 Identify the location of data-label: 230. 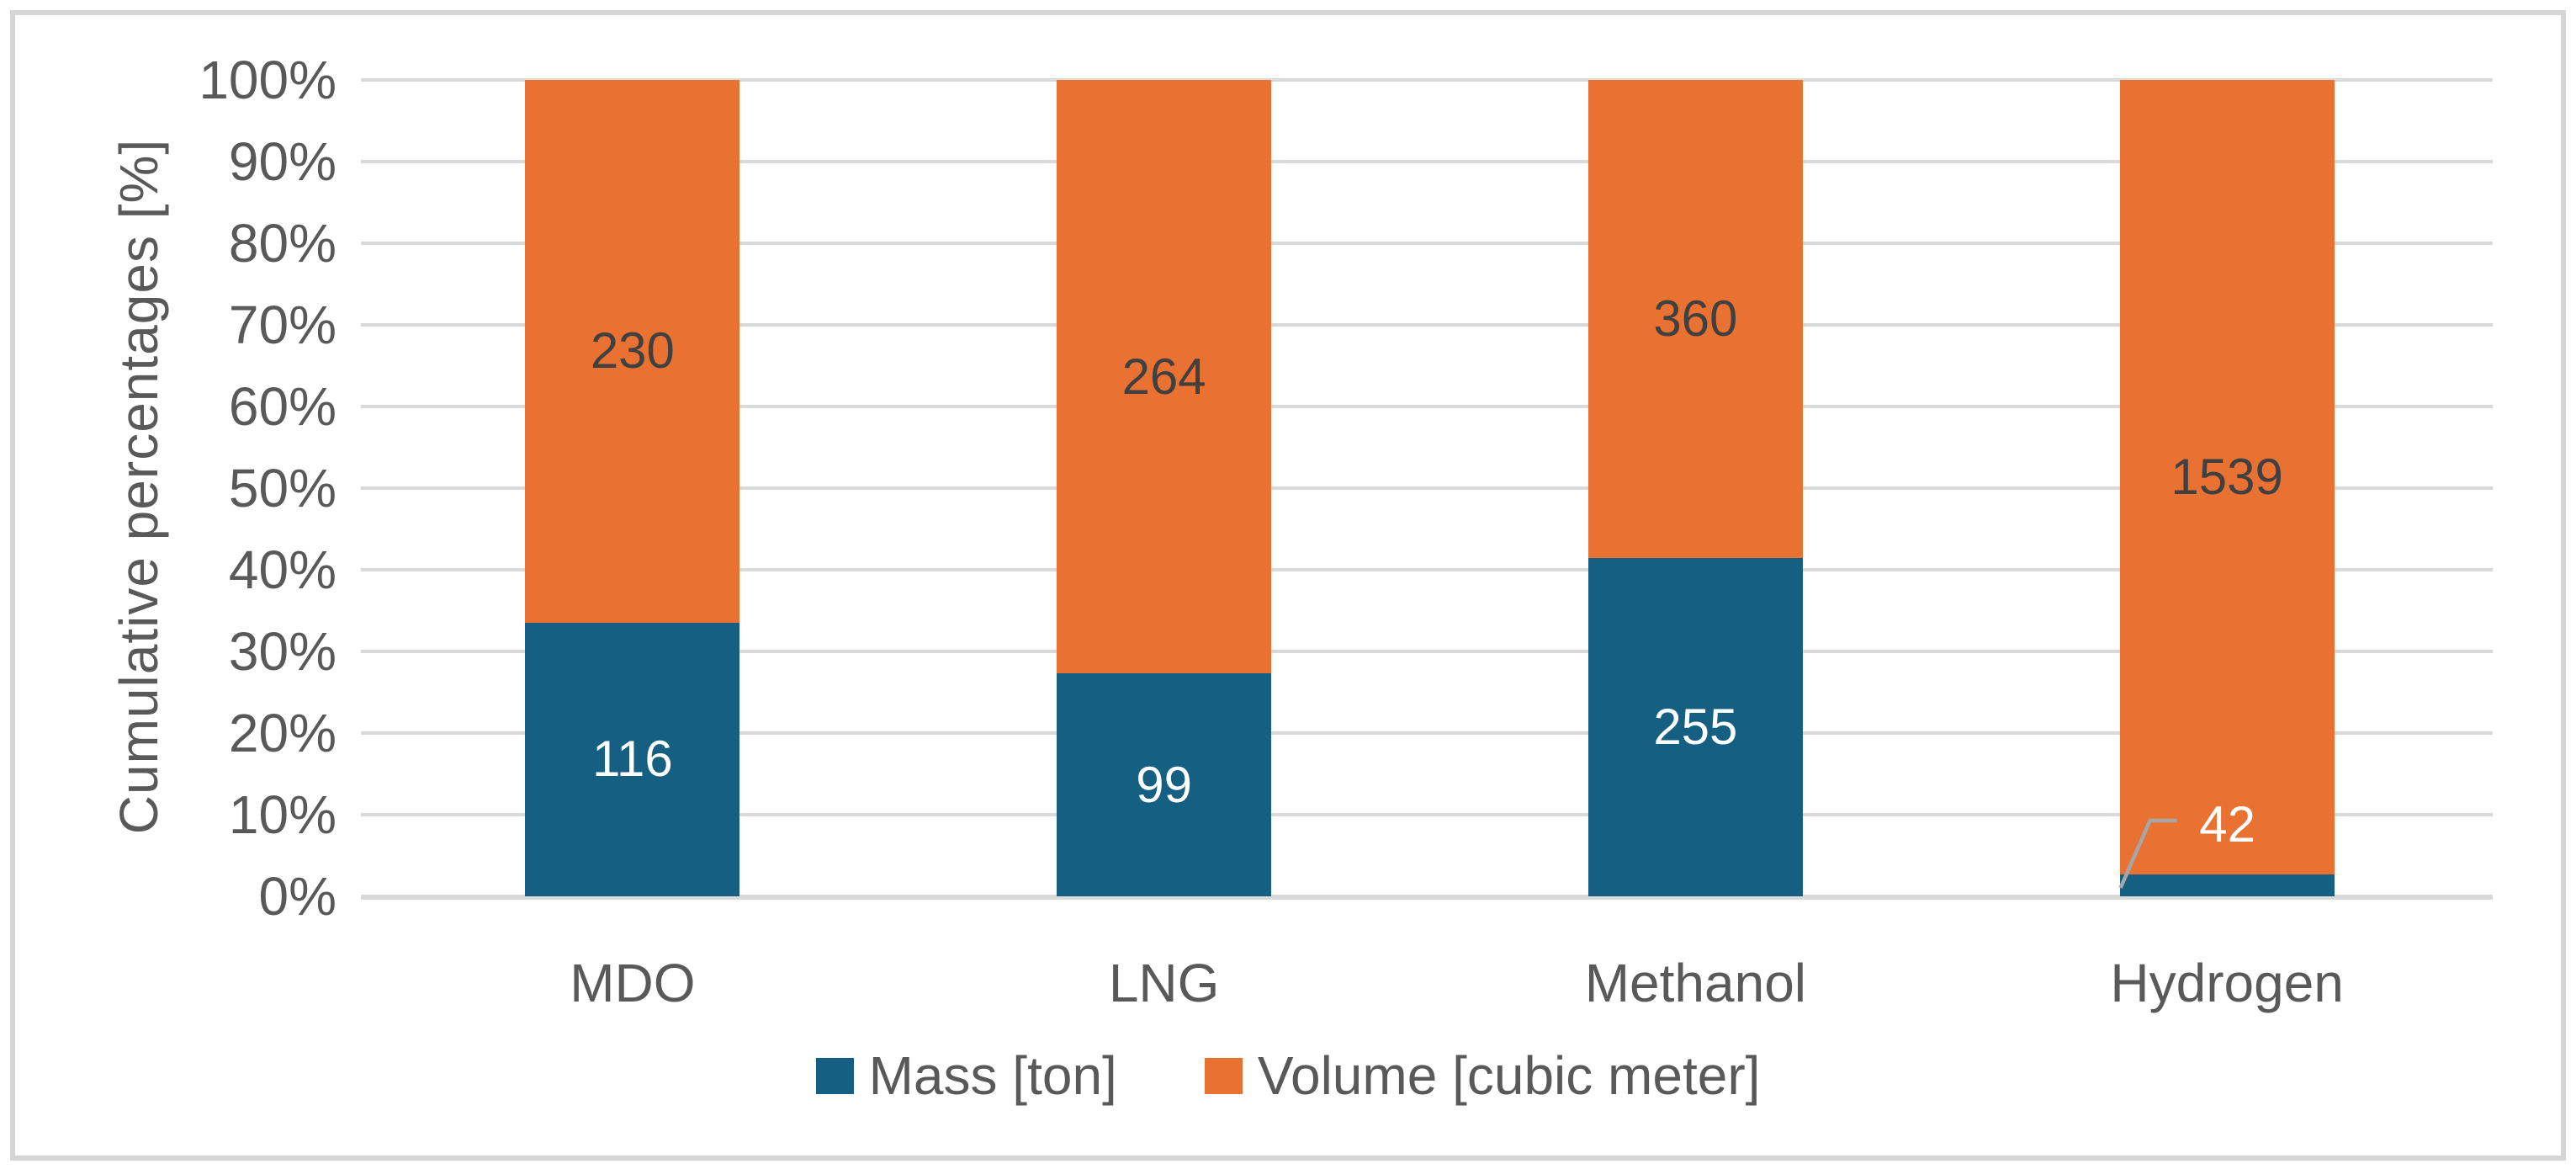
(632, 351).